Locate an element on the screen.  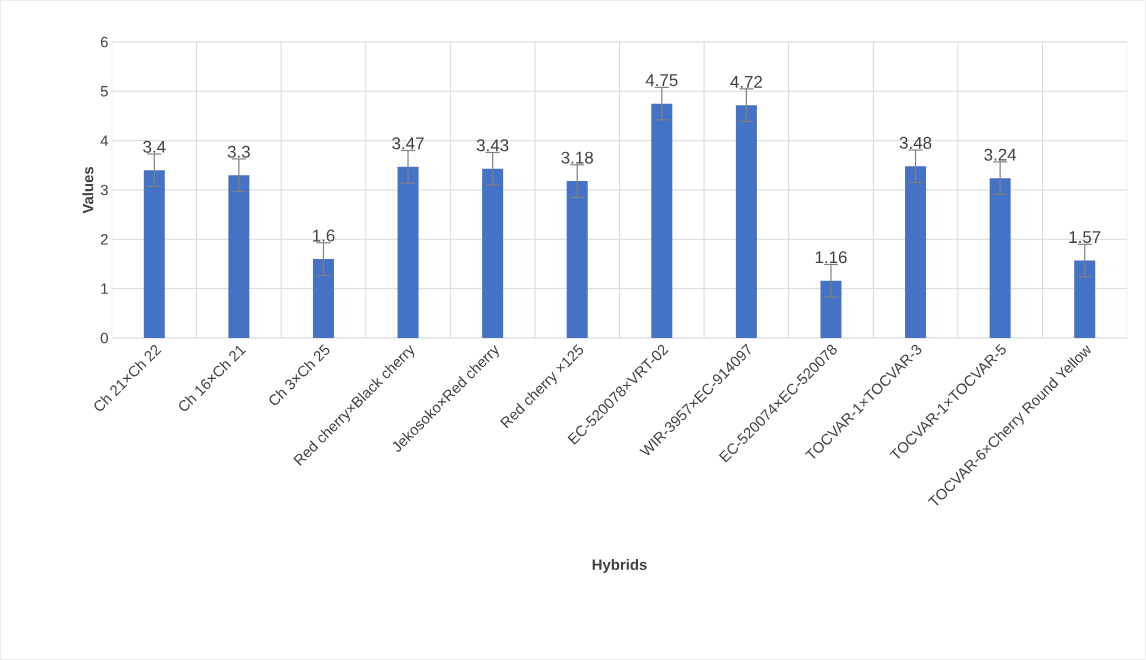
data-label: 3.48 is located at coordinates (915, 142).